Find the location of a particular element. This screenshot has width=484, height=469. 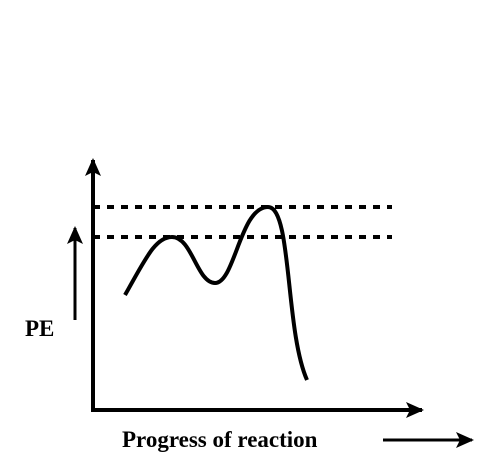

x-axis-label: Progress of reaction is located at coordinates (220, 439).